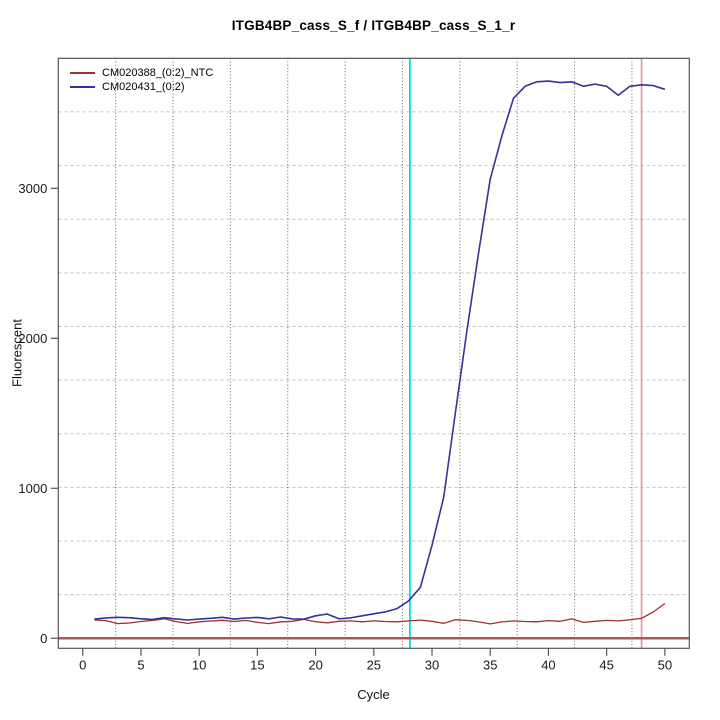  What do you see at coordinates (199, 664) in the screenshot?
I see `x-tick-label: 10` at bounding box center [199, 664].